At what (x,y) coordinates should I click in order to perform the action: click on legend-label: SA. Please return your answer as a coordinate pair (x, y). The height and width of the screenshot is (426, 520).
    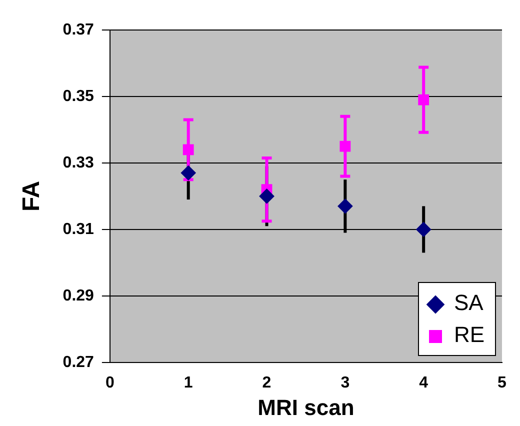
    Looking at the image, I should click on (469, 303).